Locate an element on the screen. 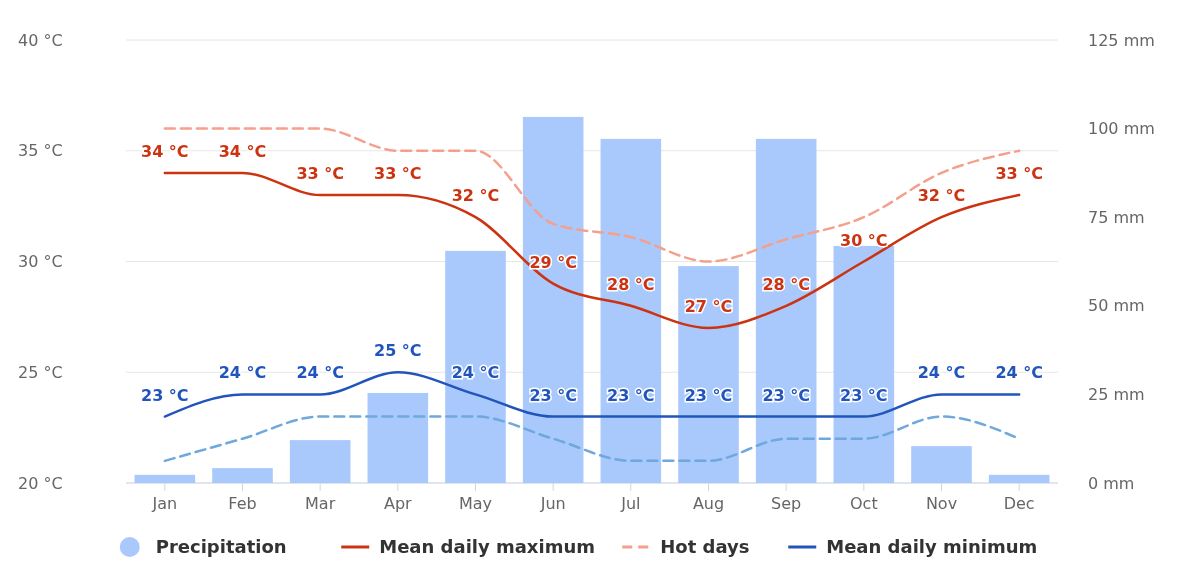  y2-tick-label: 100 mm is located at coordinates (1121, 129).